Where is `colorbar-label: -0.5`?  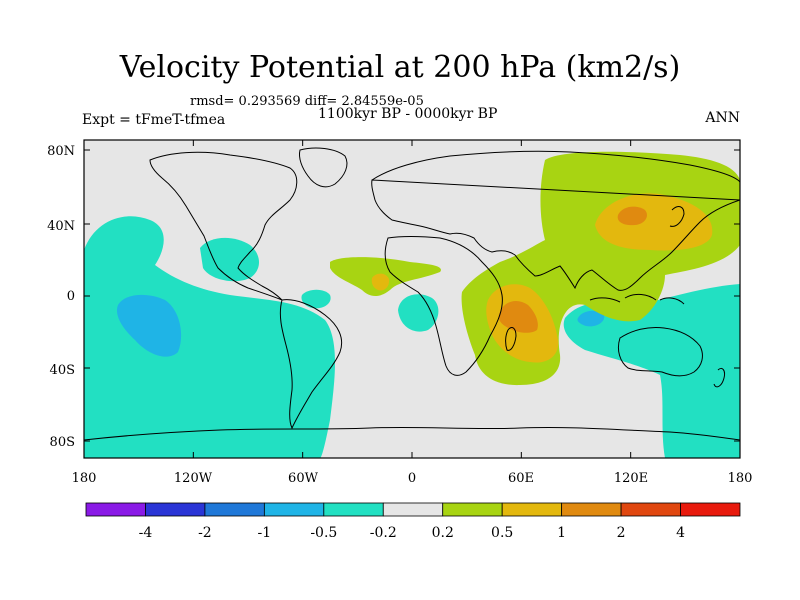
colorbar-label: -0.5 is located at coordinates (323, 533).